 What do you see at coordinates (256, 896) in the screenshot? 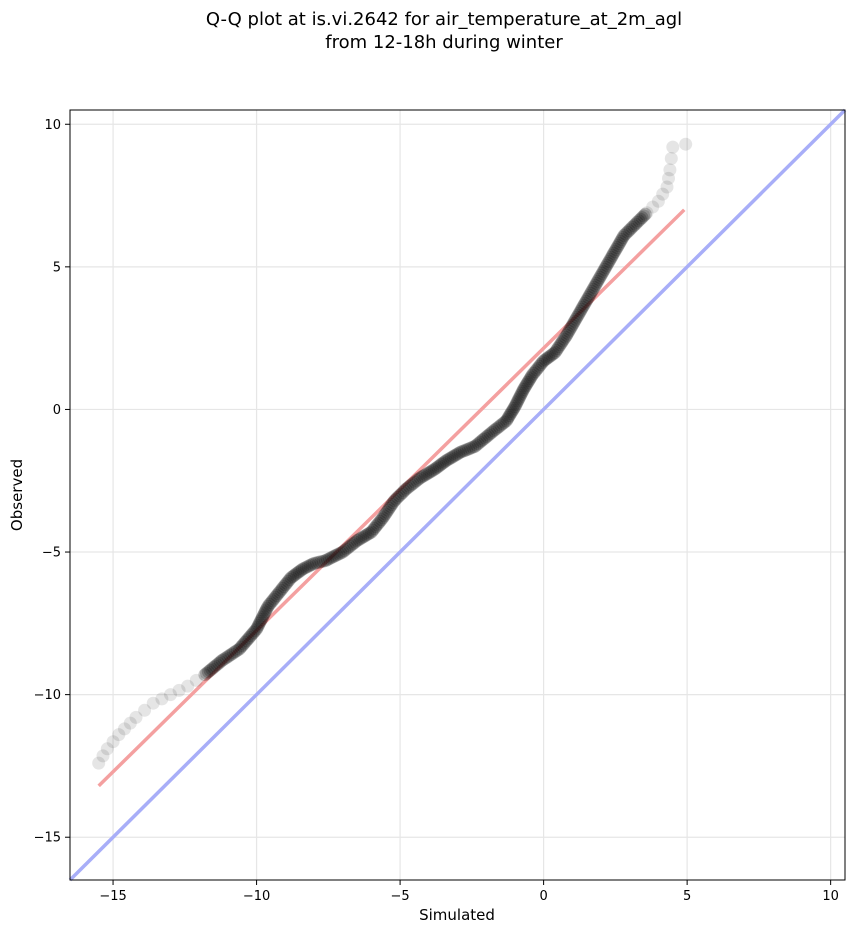
I see `x-tick-label-1: −10` at bounding box center [256, 896].